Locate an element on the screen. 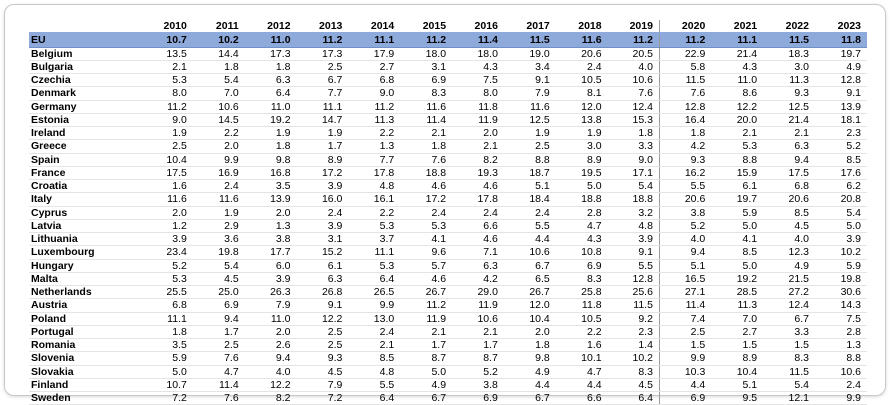  value-cell: 13.8 is located at coordinates (581, 120).